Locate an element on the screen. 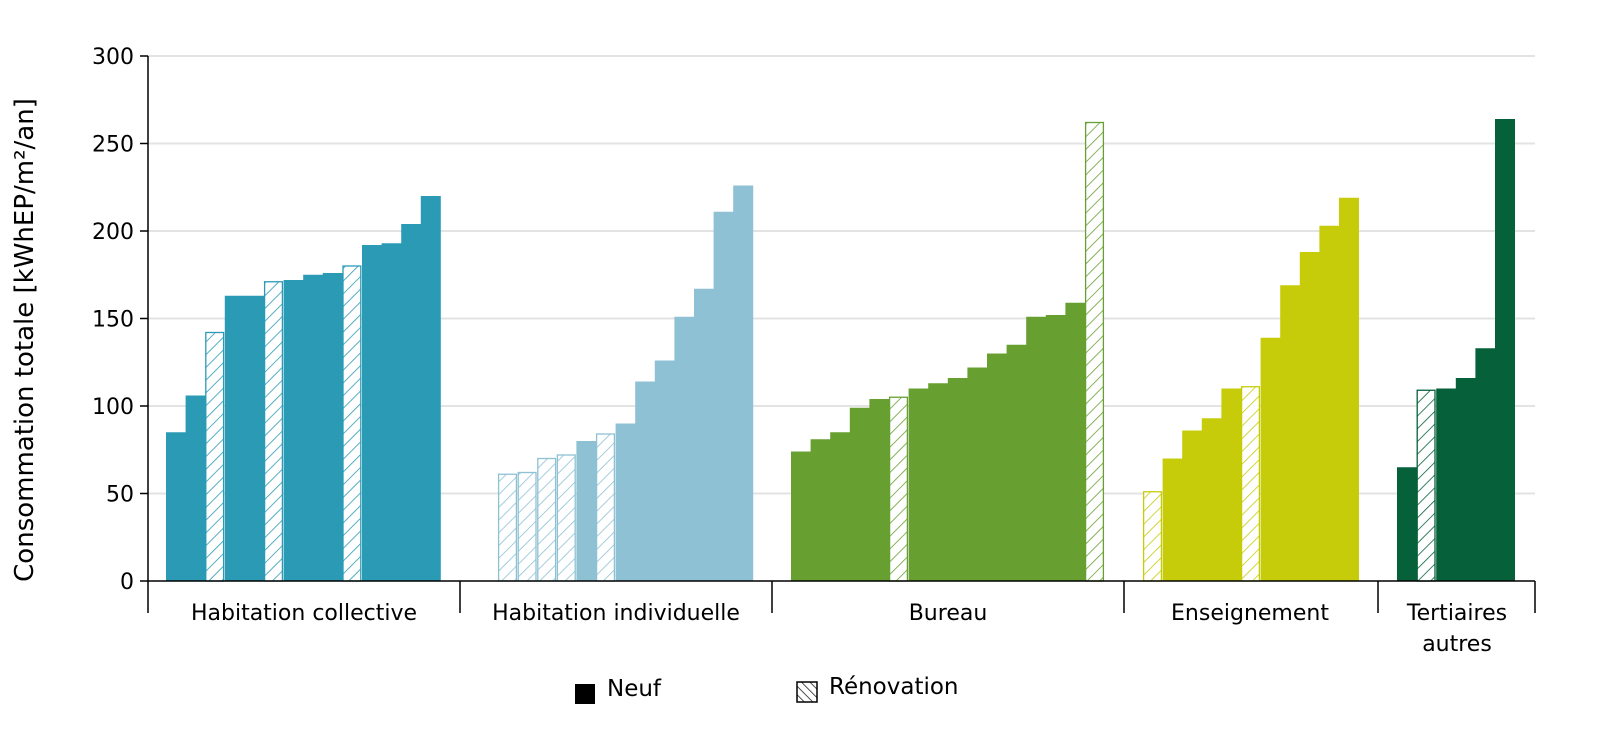 This screenshot has height=747, width=1609. category-label: Bureau is located at coordinates (948, 613).